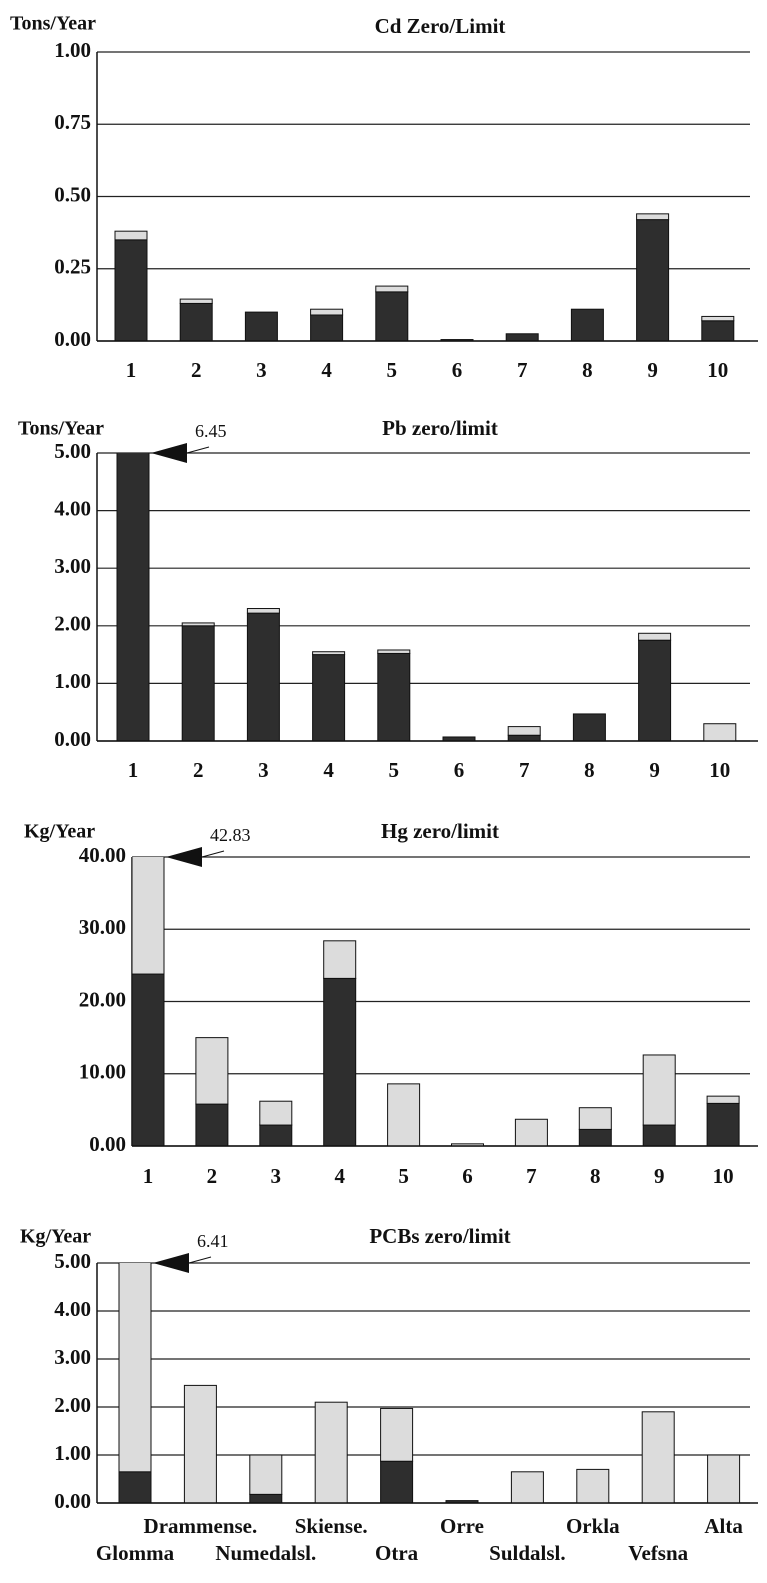 The image size is (767, 1583). What do you see at coordinates (131, 370) in the screenshot?
I see `x-tick-label: 1` at bounding box center [131, 370].